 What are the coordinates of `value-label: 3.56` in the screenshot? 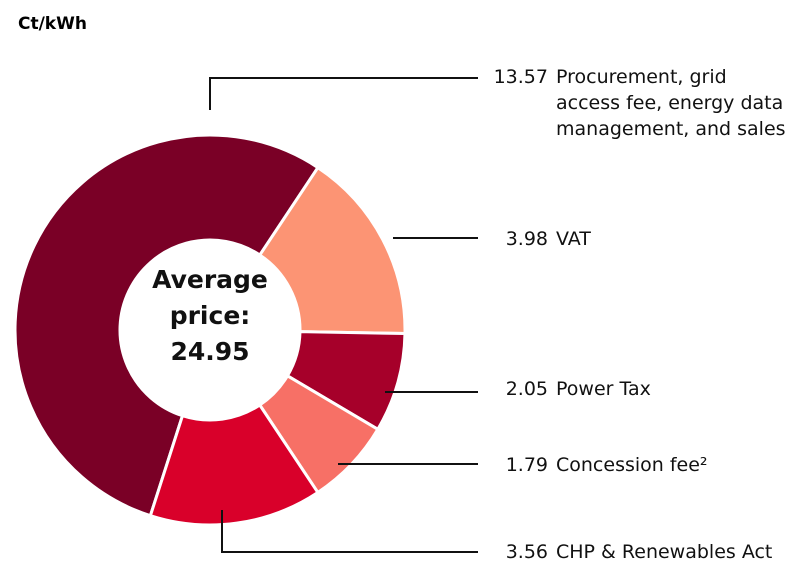 It's located at (526, 552).